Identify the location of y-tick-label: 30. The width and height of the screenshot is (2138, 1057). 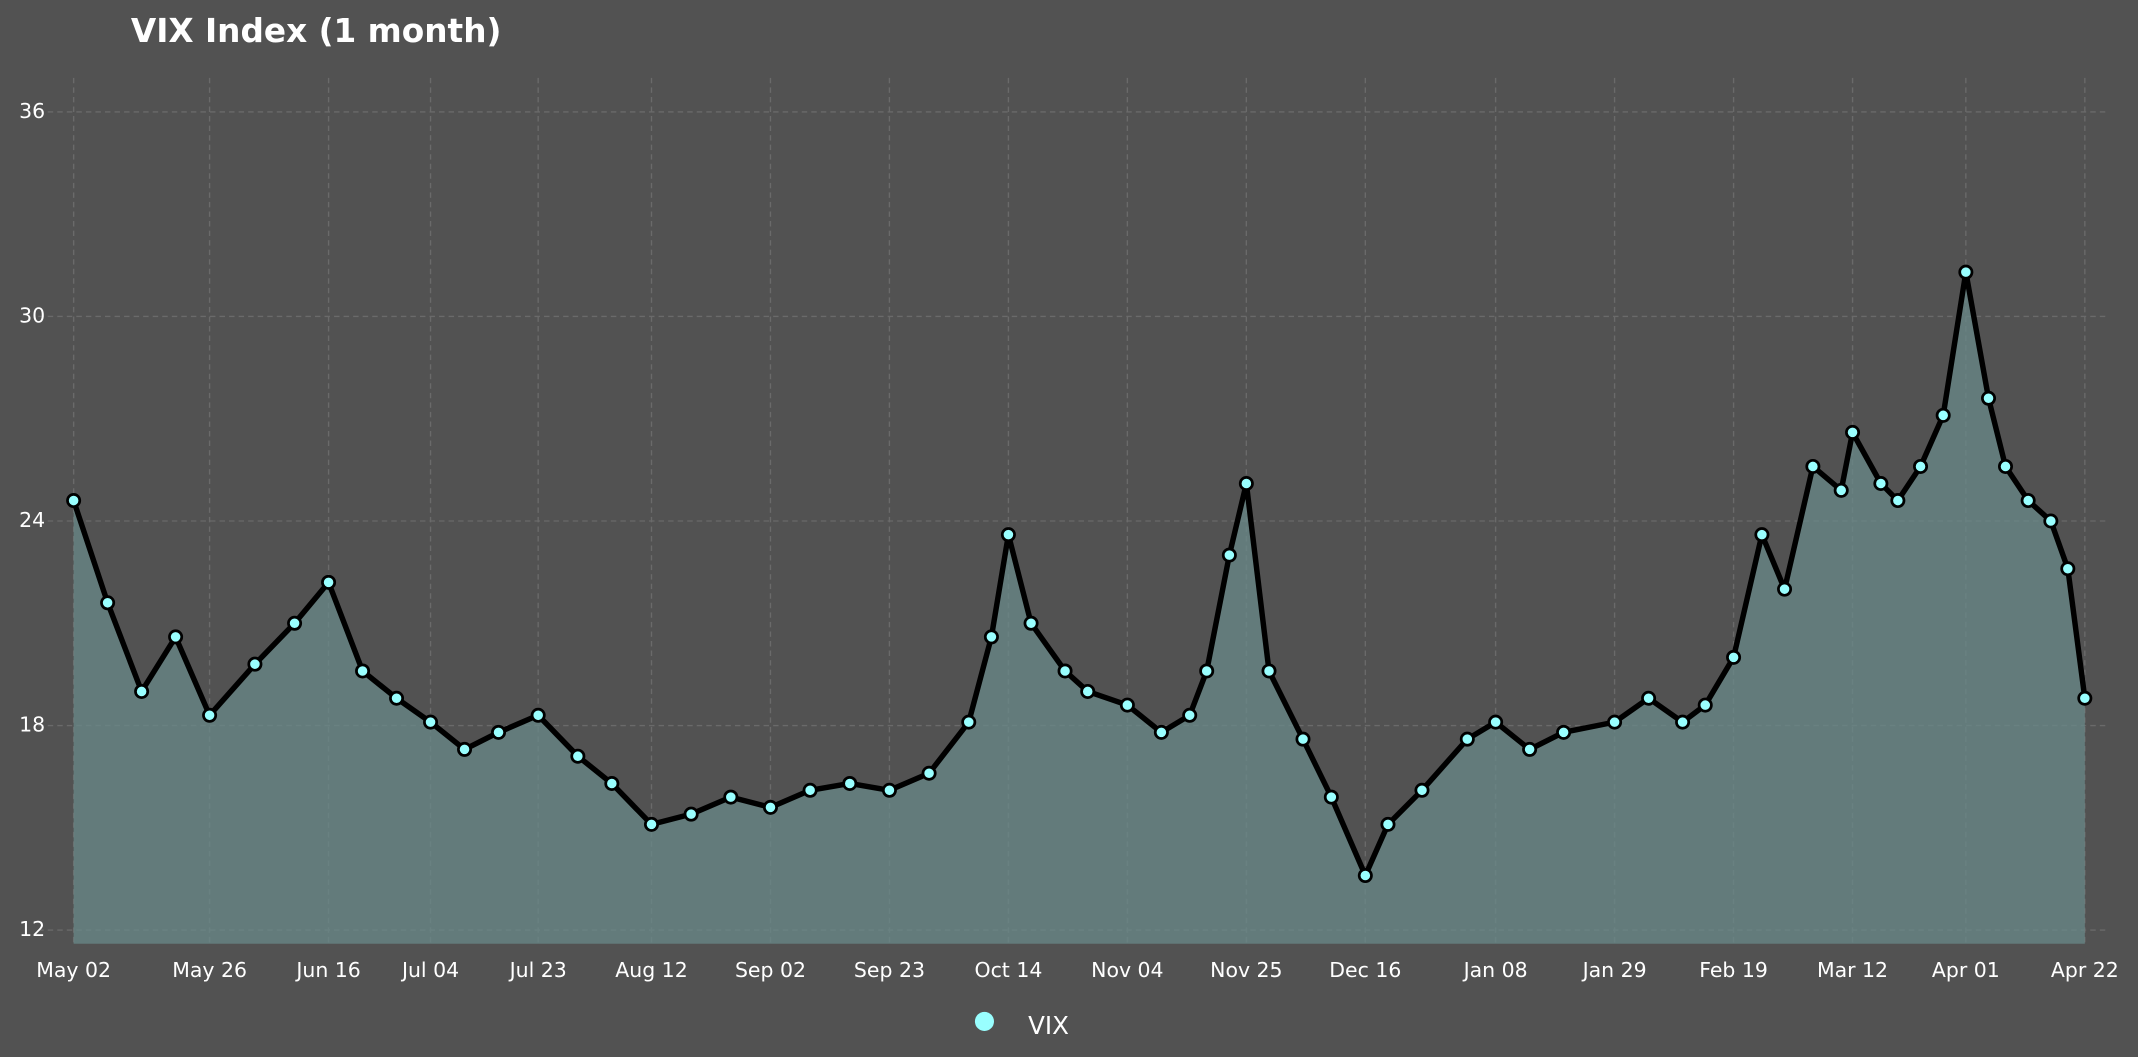
(32, 315).